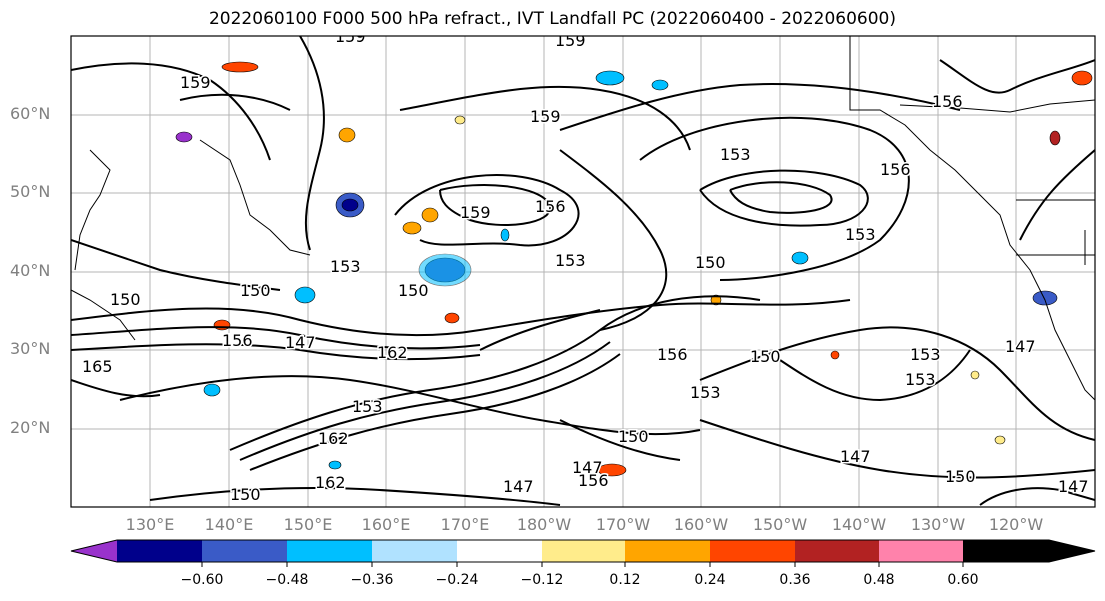  What do you see at coordinates (308, 524) in the screenshot?
I see `lon-label: 150°E` at bounding box center [308, 524].